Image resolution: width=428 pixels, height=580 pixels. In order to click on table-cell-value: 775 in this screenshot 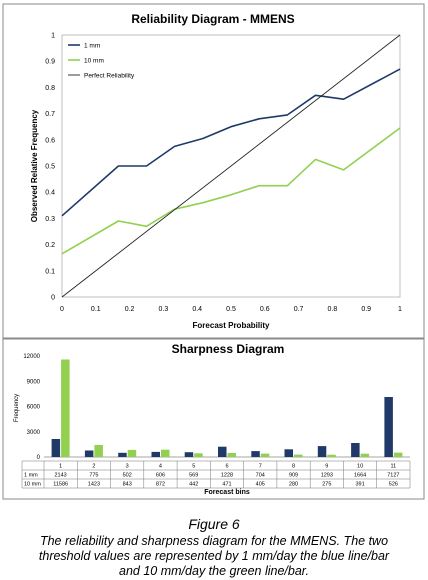, I will do `click(93, 476)`.